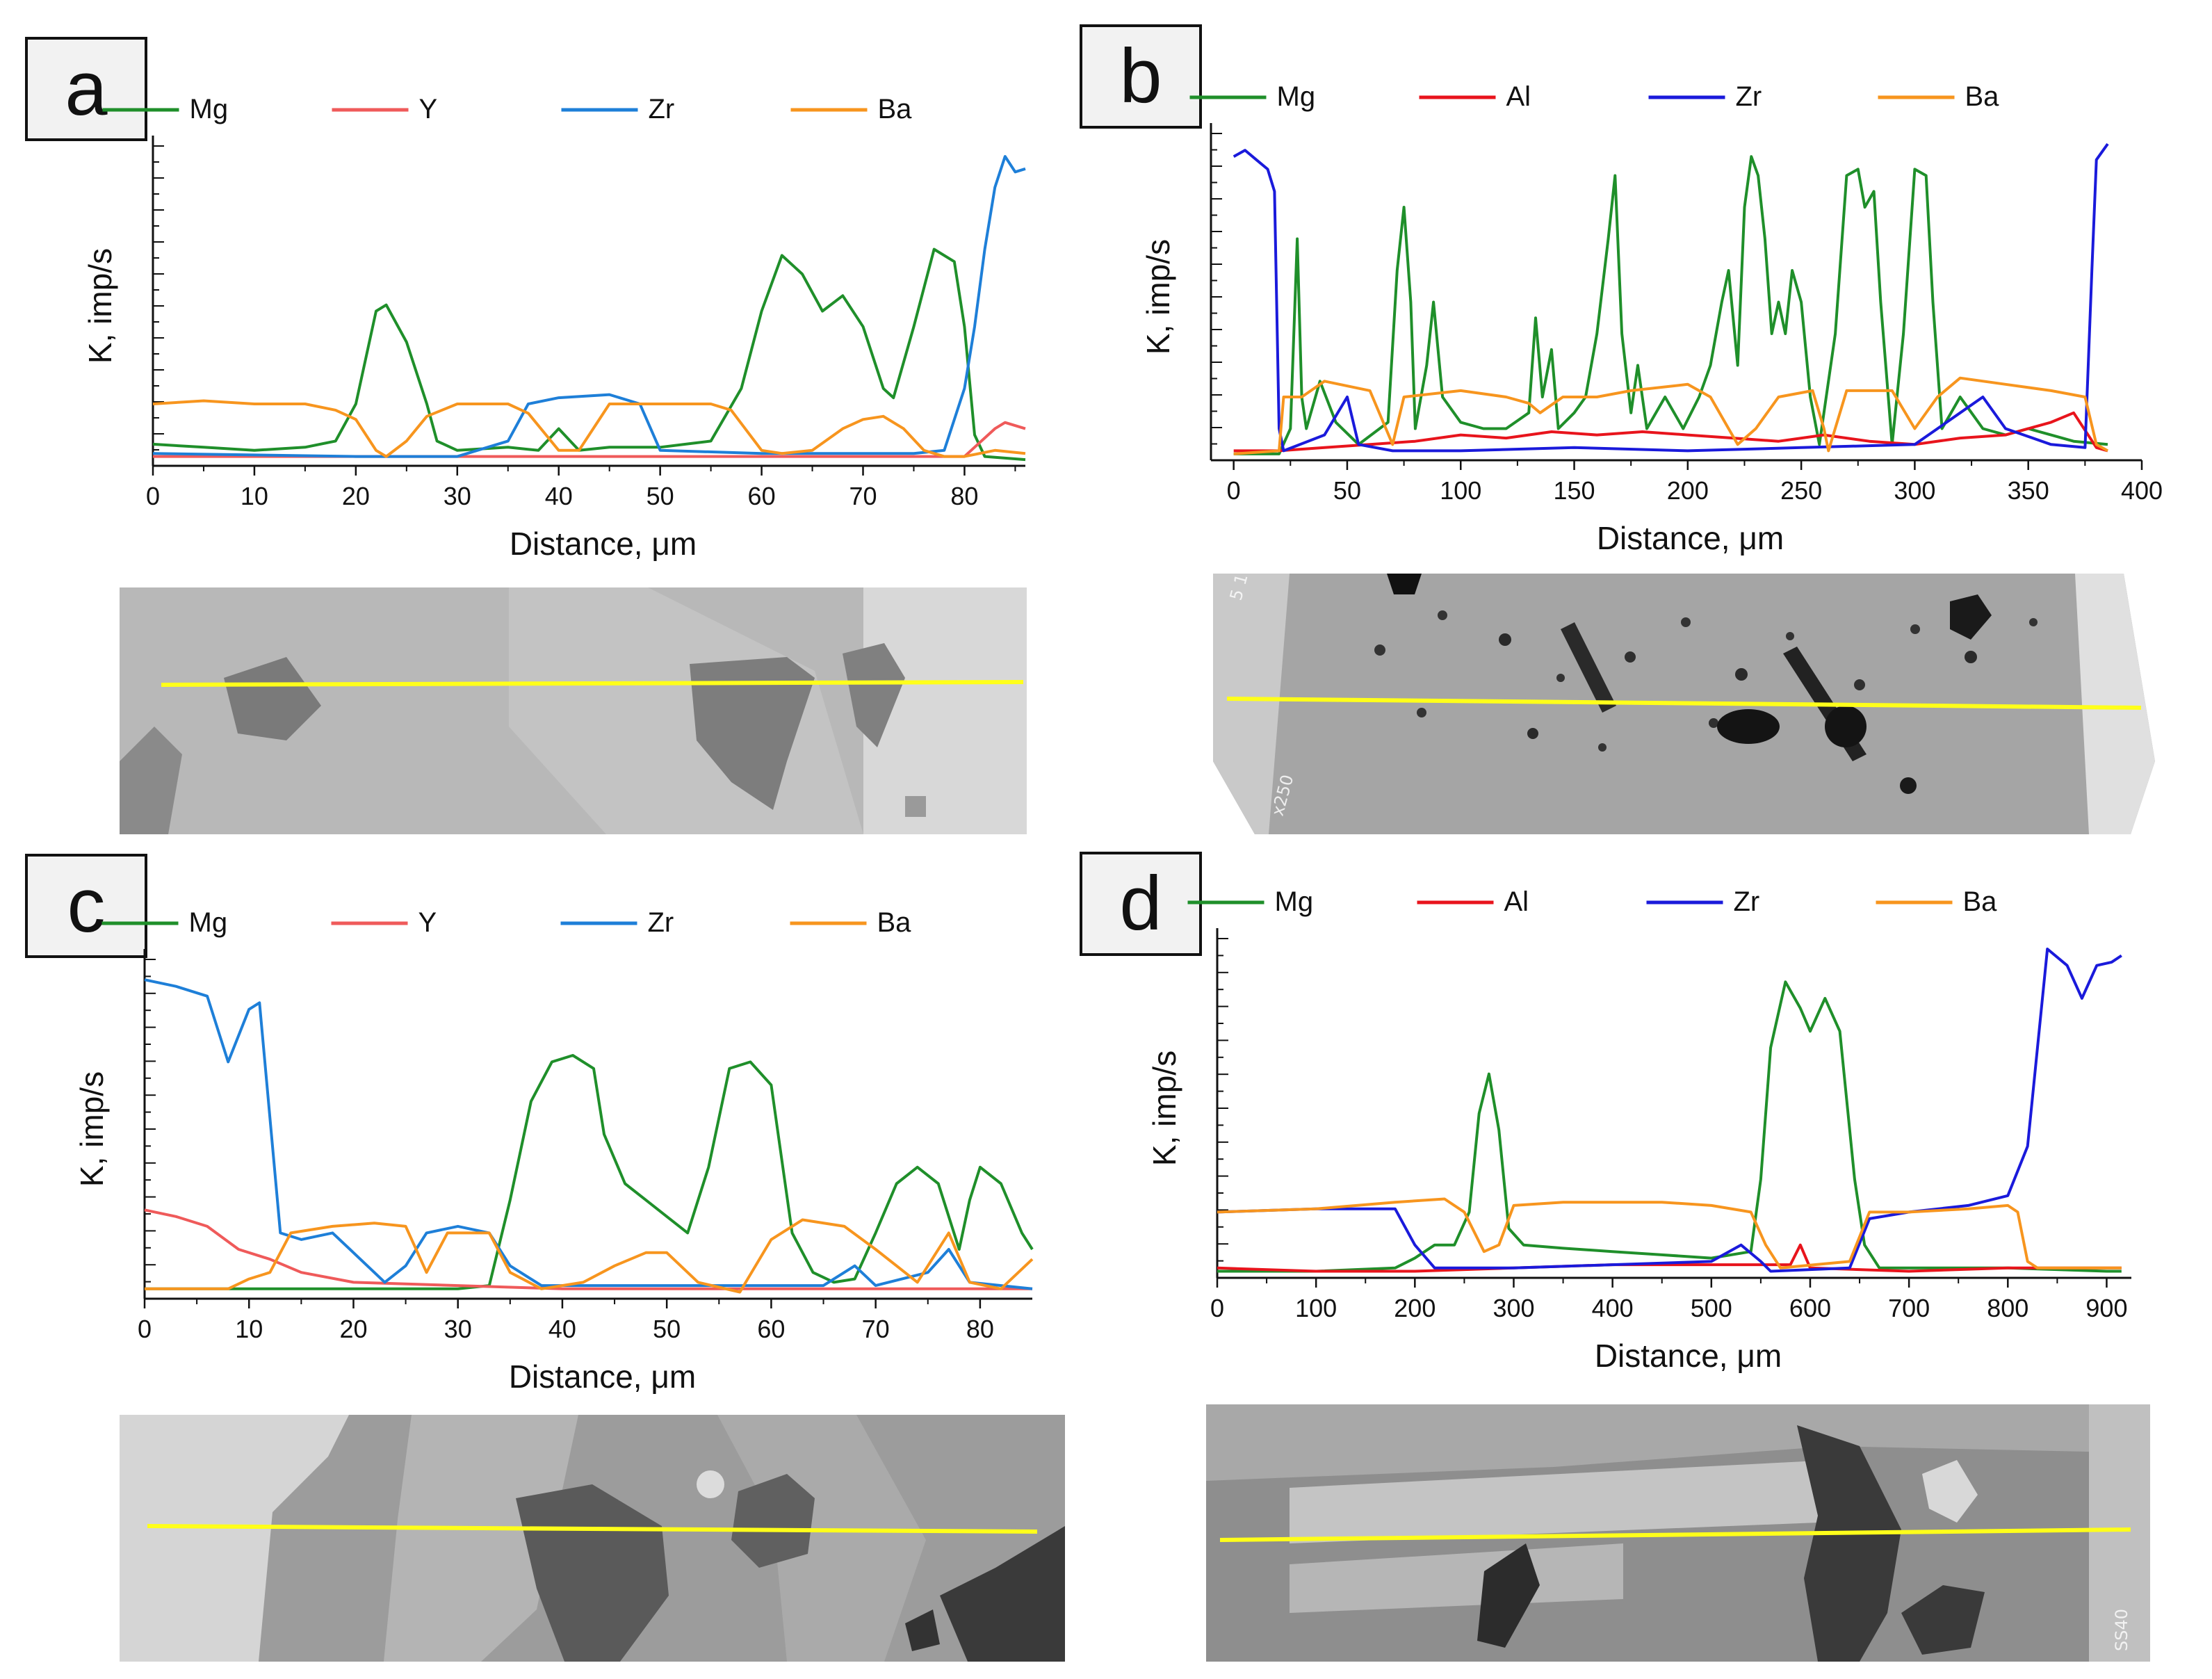 The width and height of the screenshot is (2212, 1679). Describe the element at coordinates (1980, 901) in the screenshot. I see `legend-label-ba-d: Ba` at that location.